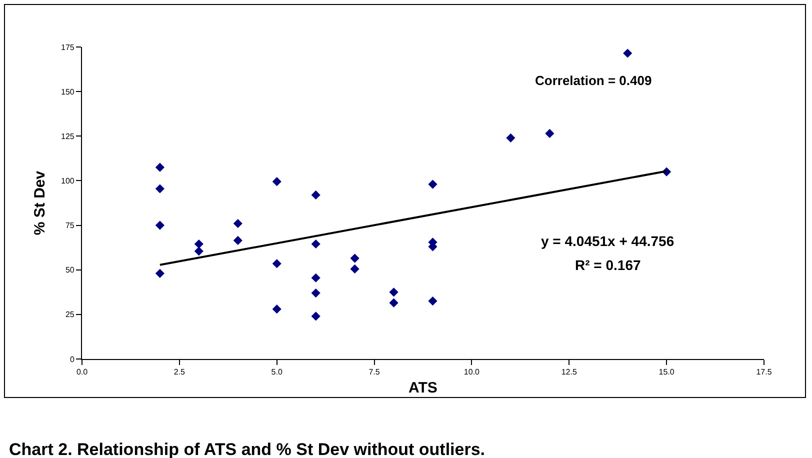 The height and width of the screenshot is (458, 812). Describe the element at coordinates (607, 241) in the screenshot. I see `annotation: y = 4.0451x + 44.756` at that location.